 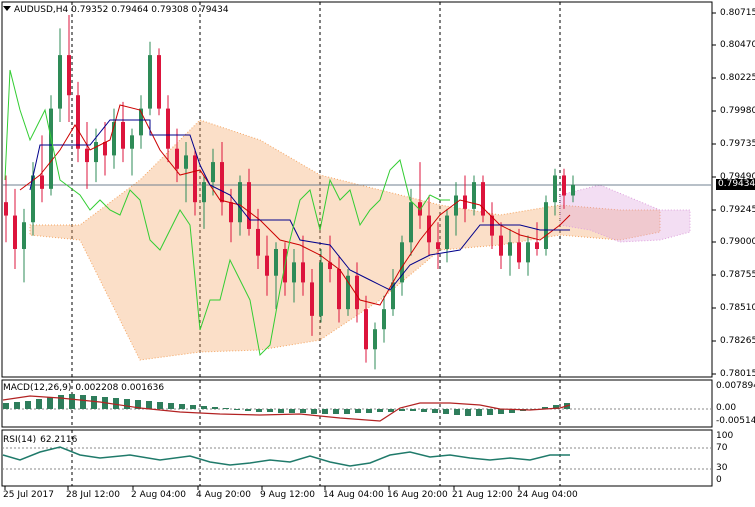 What do you see at coordinates (722, 448) in the screenshot?
I see `rsi-scale-70: 70` at bounding box center [722, 448].